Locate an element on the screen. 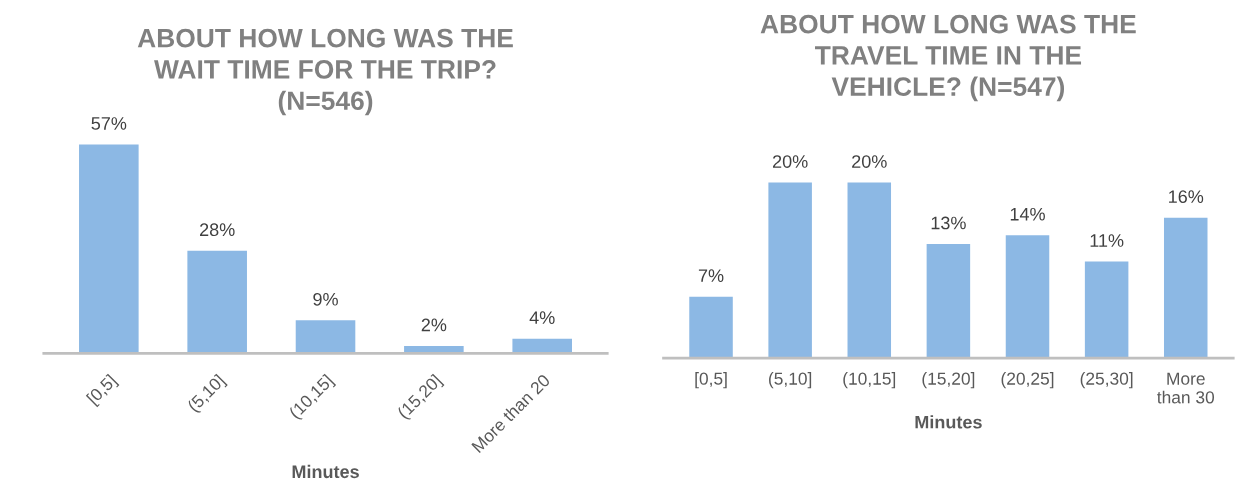 Image resolution: width=1252 pixels, height=484 pixels. data-label: 13% is located at coordinates (948, 223).